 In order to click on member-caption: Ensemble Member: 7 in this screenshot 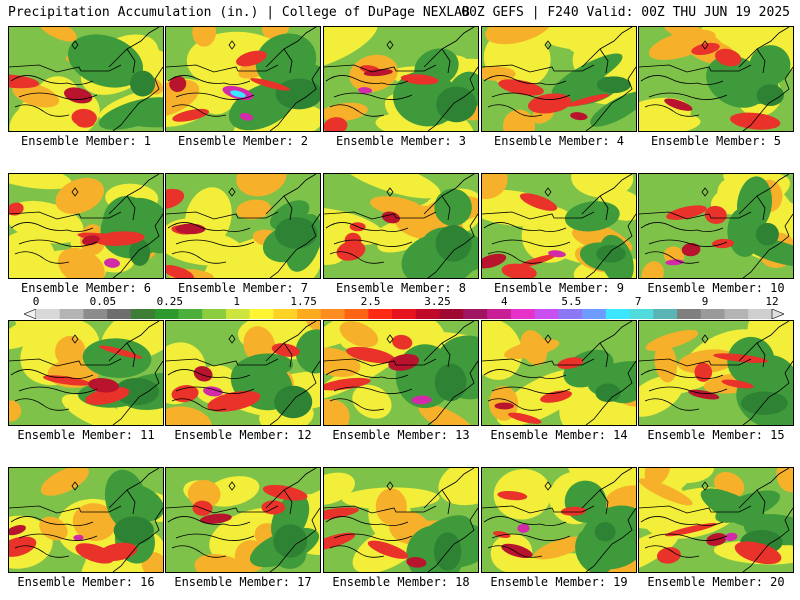, I will do `click(243, 288)`.